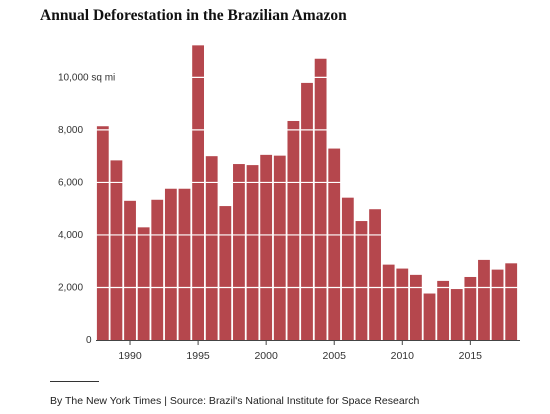  I want to click on y-tick-label-4000: 4,000, so click(70, 235).